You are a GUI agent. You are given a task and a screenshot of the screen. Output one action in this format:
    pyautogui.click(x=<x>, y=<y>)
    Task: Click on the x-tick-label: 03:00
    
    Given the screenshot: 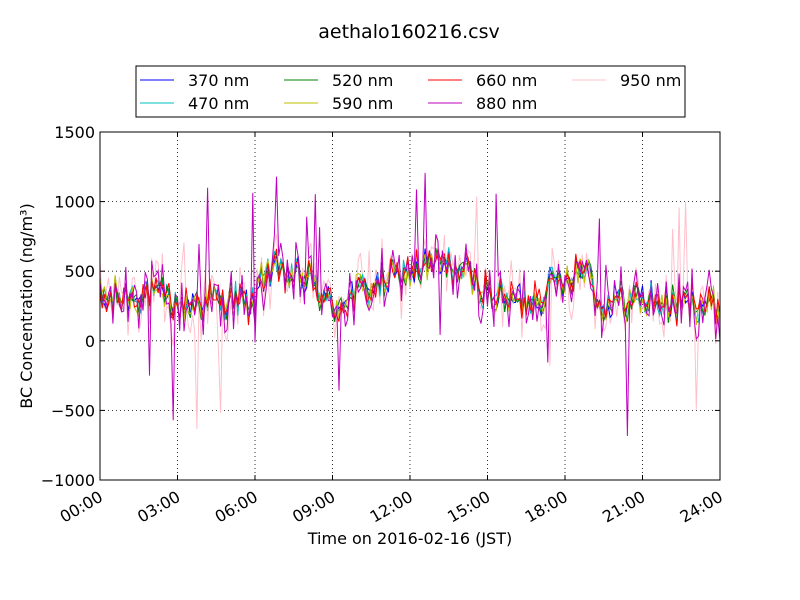 What is the action you would take?
    pyautogui.click(x=158, y=507)
    